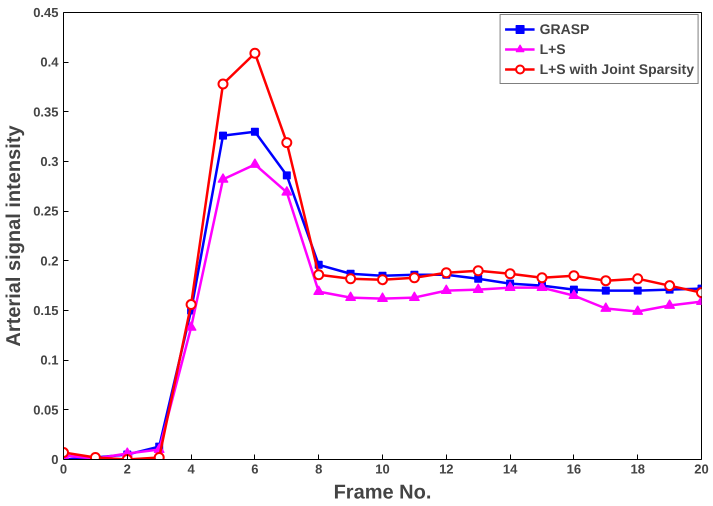 The width and height of the screenshot is (713, 506). I want to click on y-axis-title: Arterial signal intensity, so click(14, 235).